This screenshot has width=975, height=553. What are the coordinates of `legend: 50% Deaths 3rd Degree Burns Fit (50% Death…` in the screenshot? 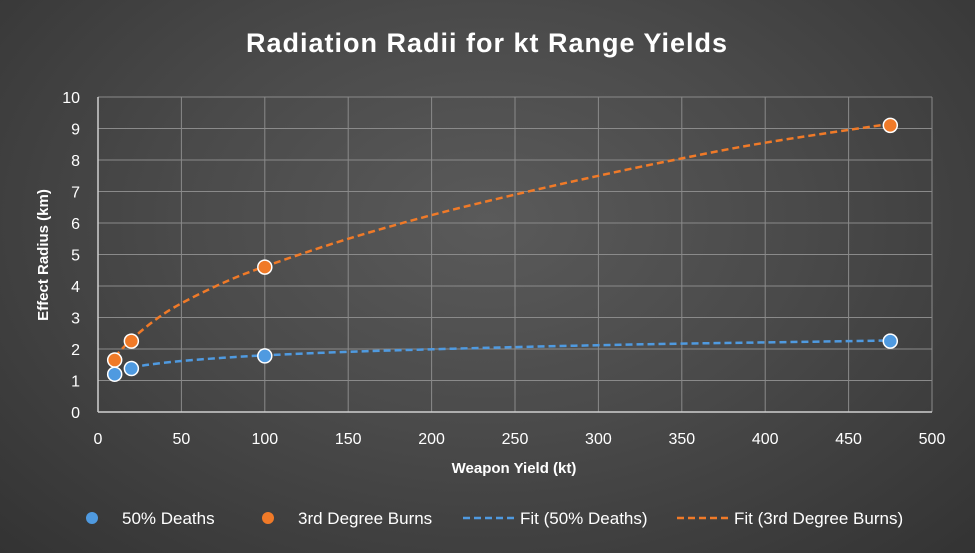 It's located at (494, 518).